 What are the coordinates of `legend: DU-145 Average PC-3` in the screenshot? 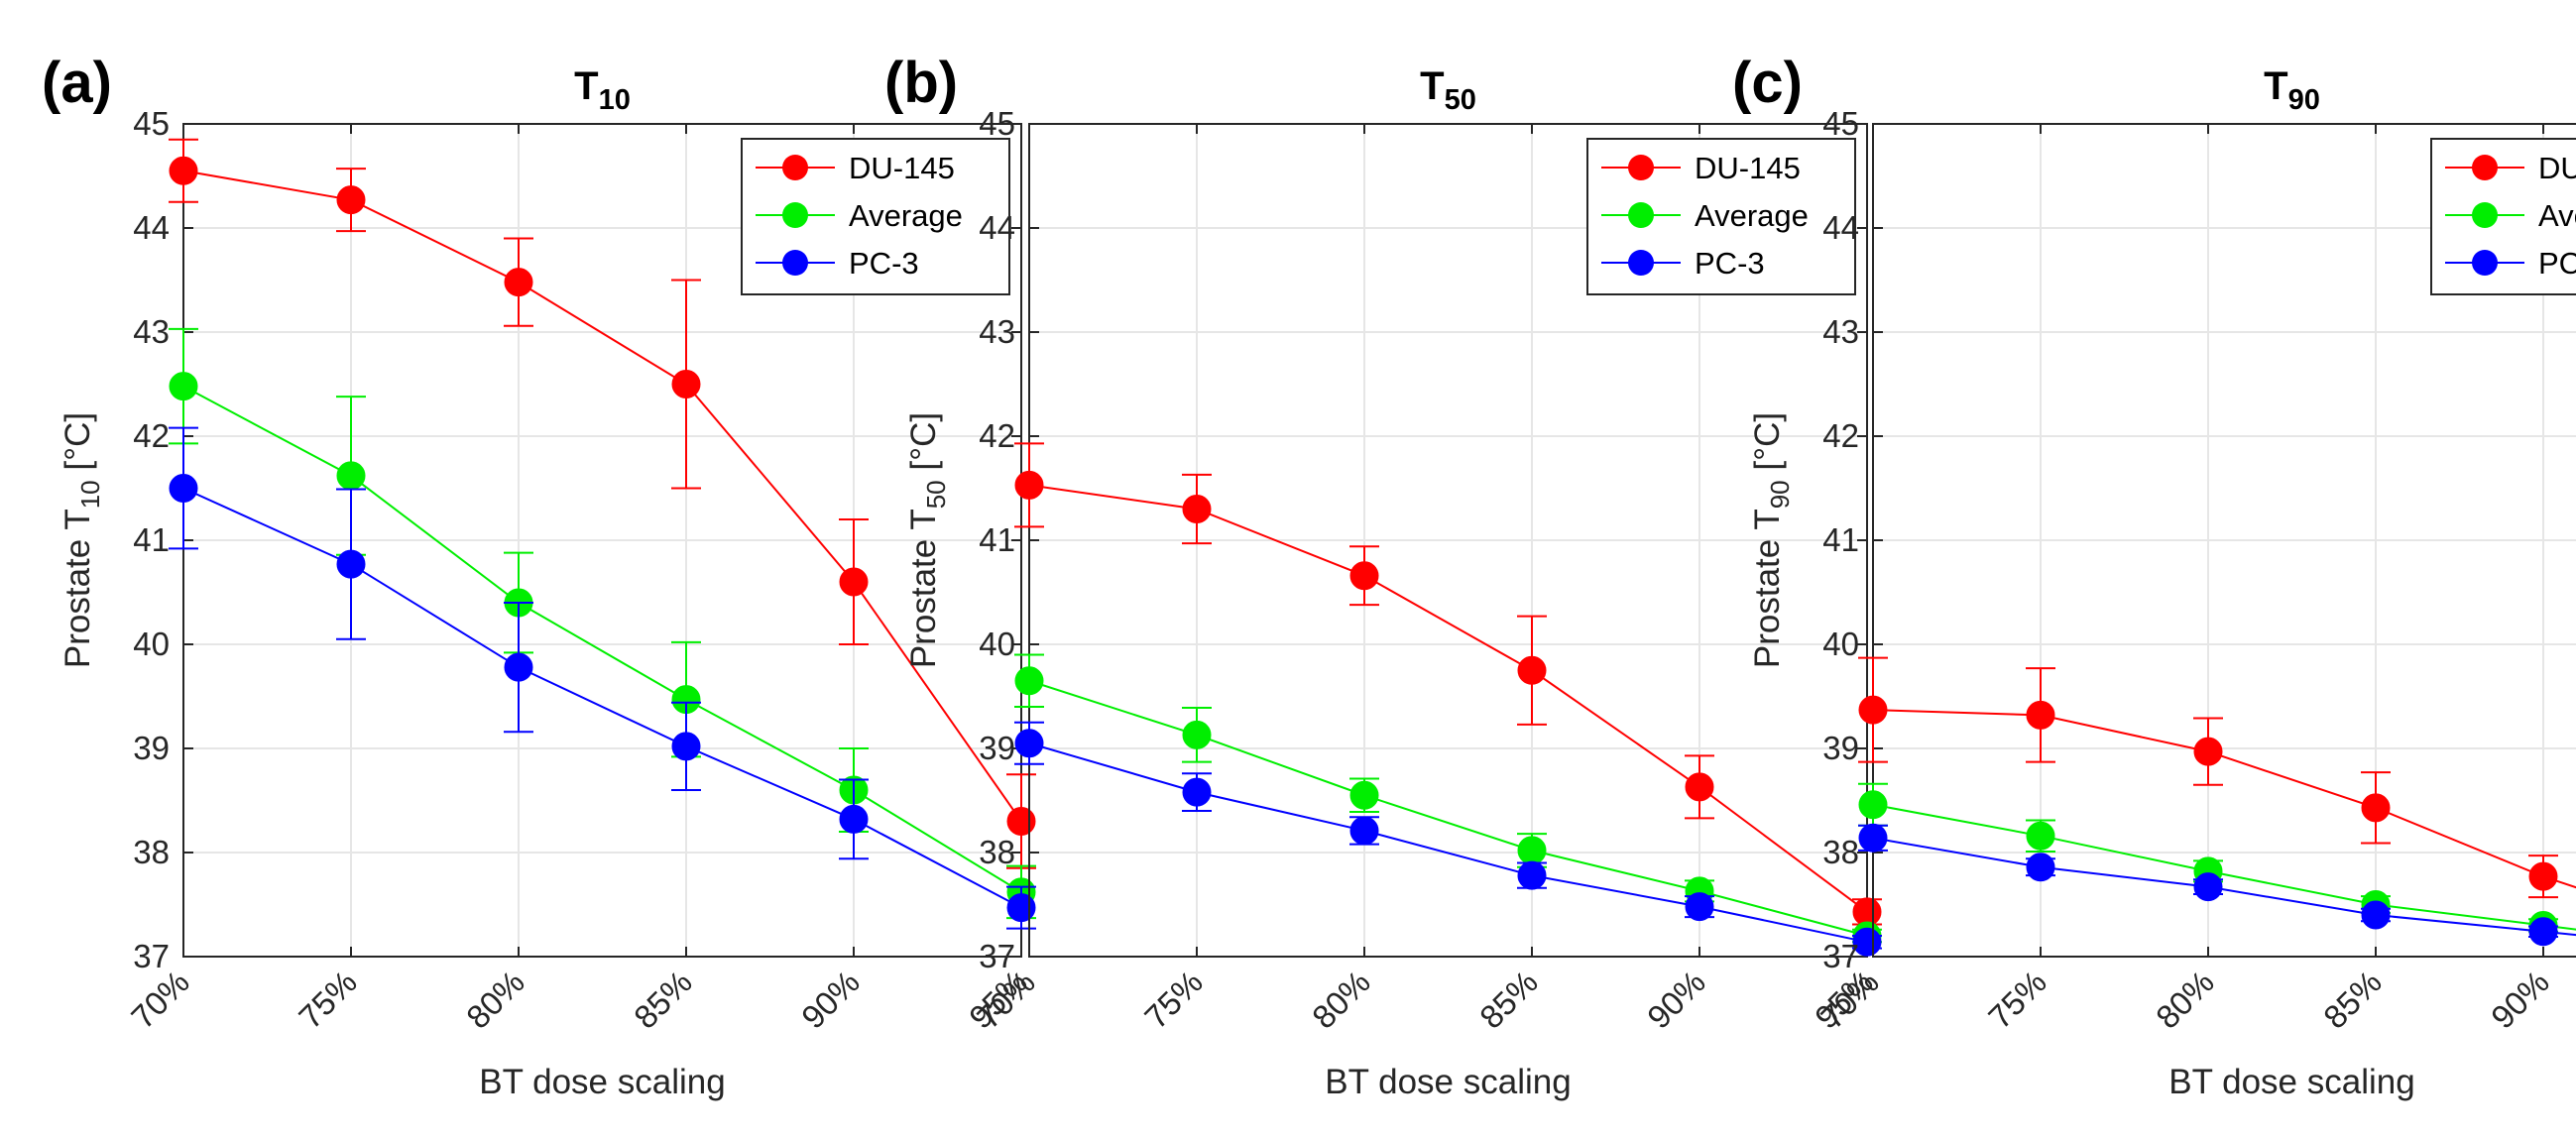 It's located at (875, 217).